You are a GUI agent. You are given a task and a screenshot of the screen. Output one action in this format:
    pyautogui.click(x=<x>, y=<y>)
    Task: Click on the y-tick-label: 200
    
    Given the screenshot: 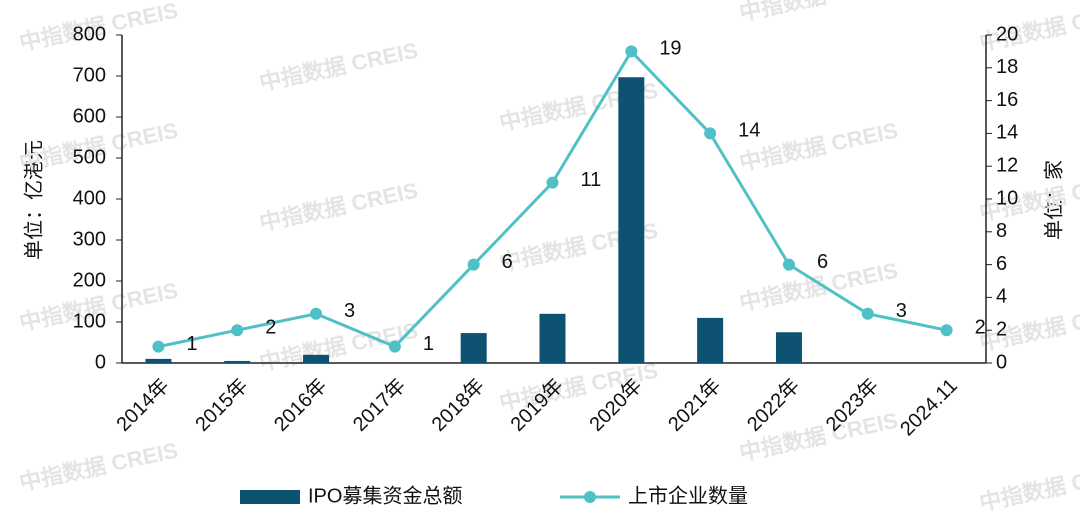 What is the action you would take?
    pyautogui.click(x=89, y=280)
    